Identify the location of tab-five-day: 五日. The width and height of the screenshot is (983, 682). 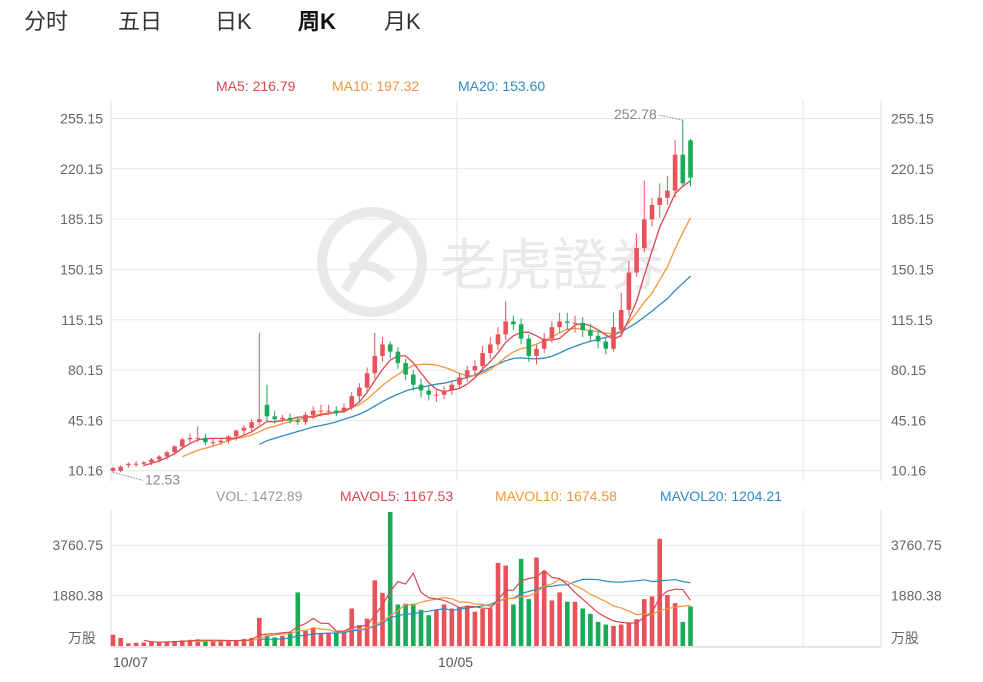
(140, 21).